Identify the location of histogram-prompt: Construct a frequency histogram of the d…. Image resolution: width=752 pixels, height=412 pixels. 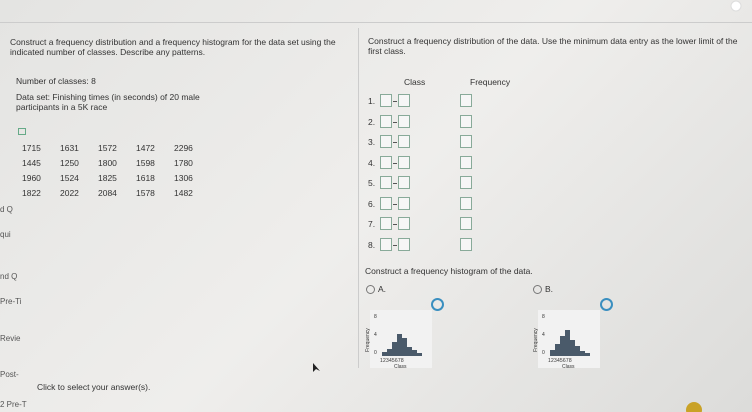
(449, 271).